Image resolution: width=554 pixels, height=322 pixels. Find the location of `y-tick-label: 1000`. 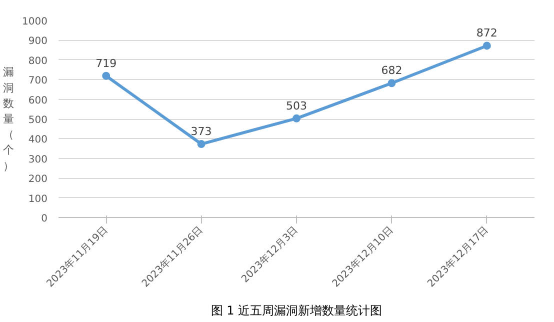

y-tick-label: 1000 is located at coordinates (35, 22).